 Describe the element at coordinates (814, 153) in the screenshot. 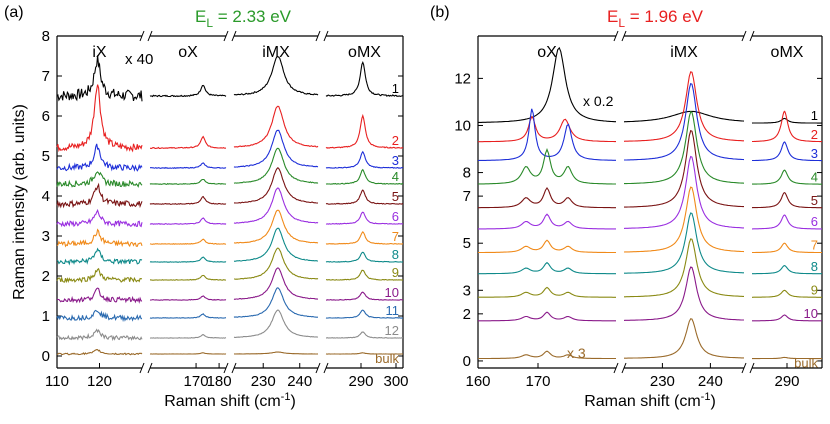

I see `series-label: 3` at that location.